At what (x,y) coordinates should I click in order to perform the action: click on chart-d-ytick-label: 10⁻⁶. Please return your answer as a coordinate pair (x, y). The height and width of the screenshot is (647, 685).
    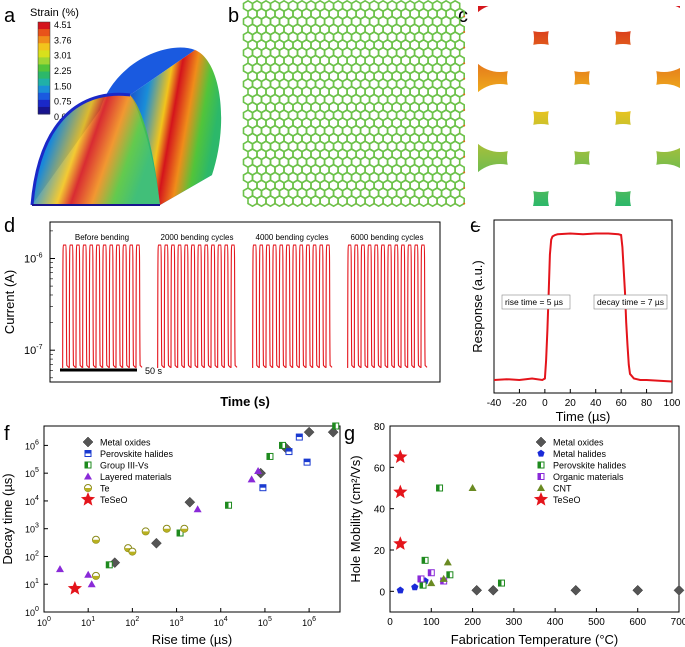
    Looking at the image, I should click on (33, 258).